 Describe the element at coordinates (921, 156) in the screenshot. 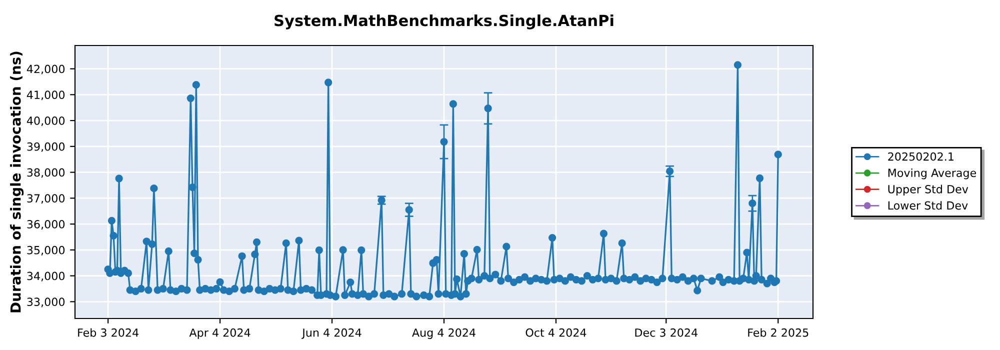

I see `legend-label: 20250202.1` at that location.